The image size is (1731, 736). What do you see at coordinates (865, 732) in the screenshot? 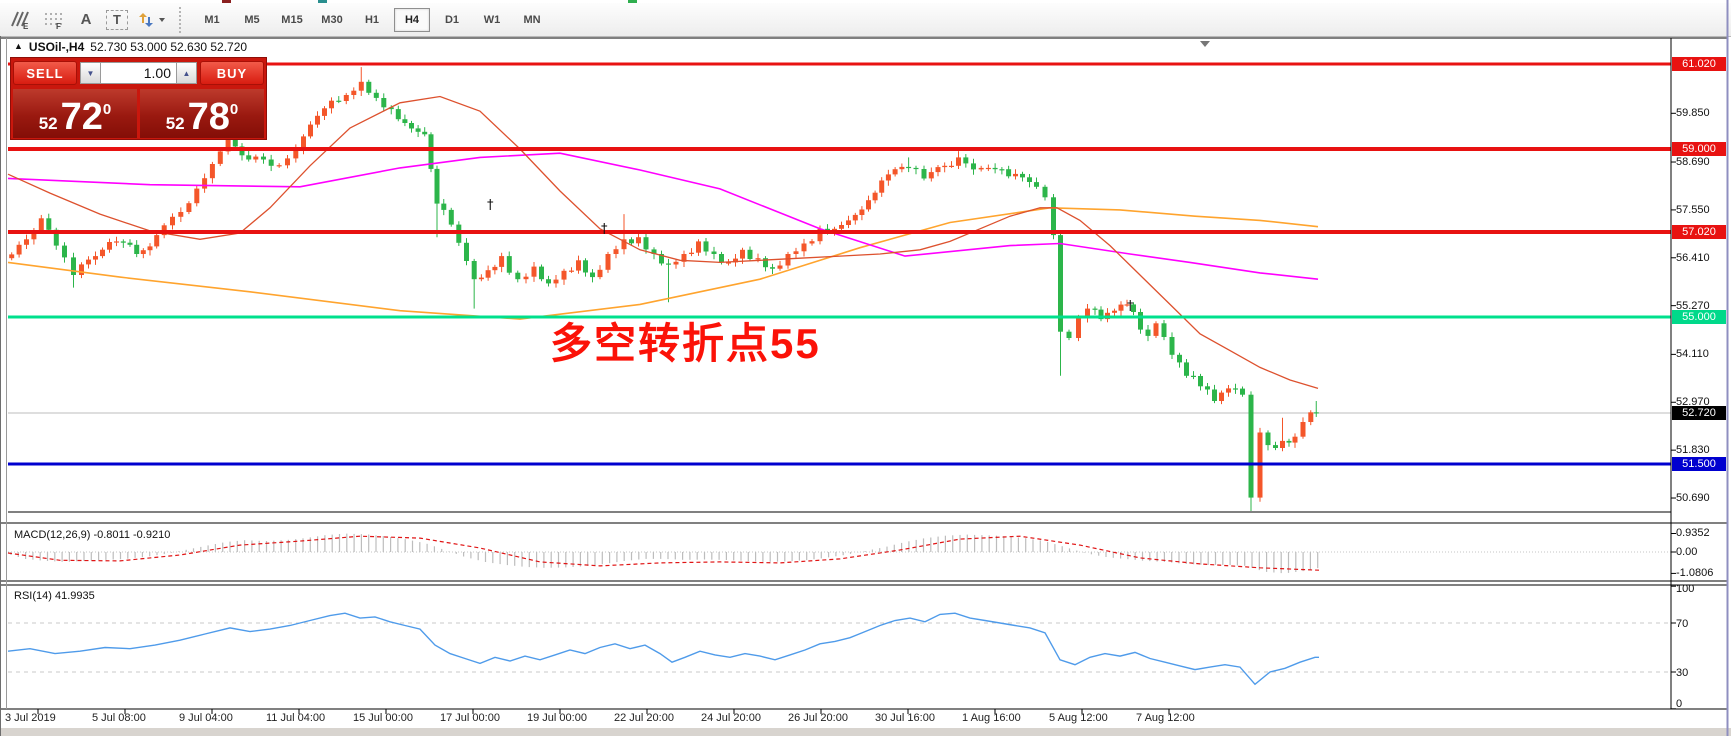
I see `status-strip` at bounding box center [865, 732].